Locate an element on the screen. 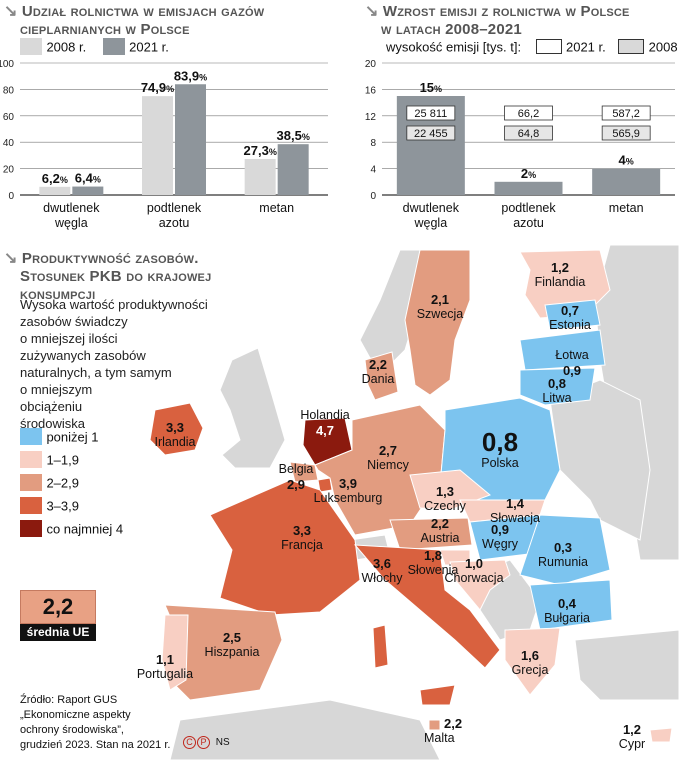 The width and height of the screenshot is (679, 760). country-label-czechy: 1,3 Czechy is located at coordinates (445, 499).